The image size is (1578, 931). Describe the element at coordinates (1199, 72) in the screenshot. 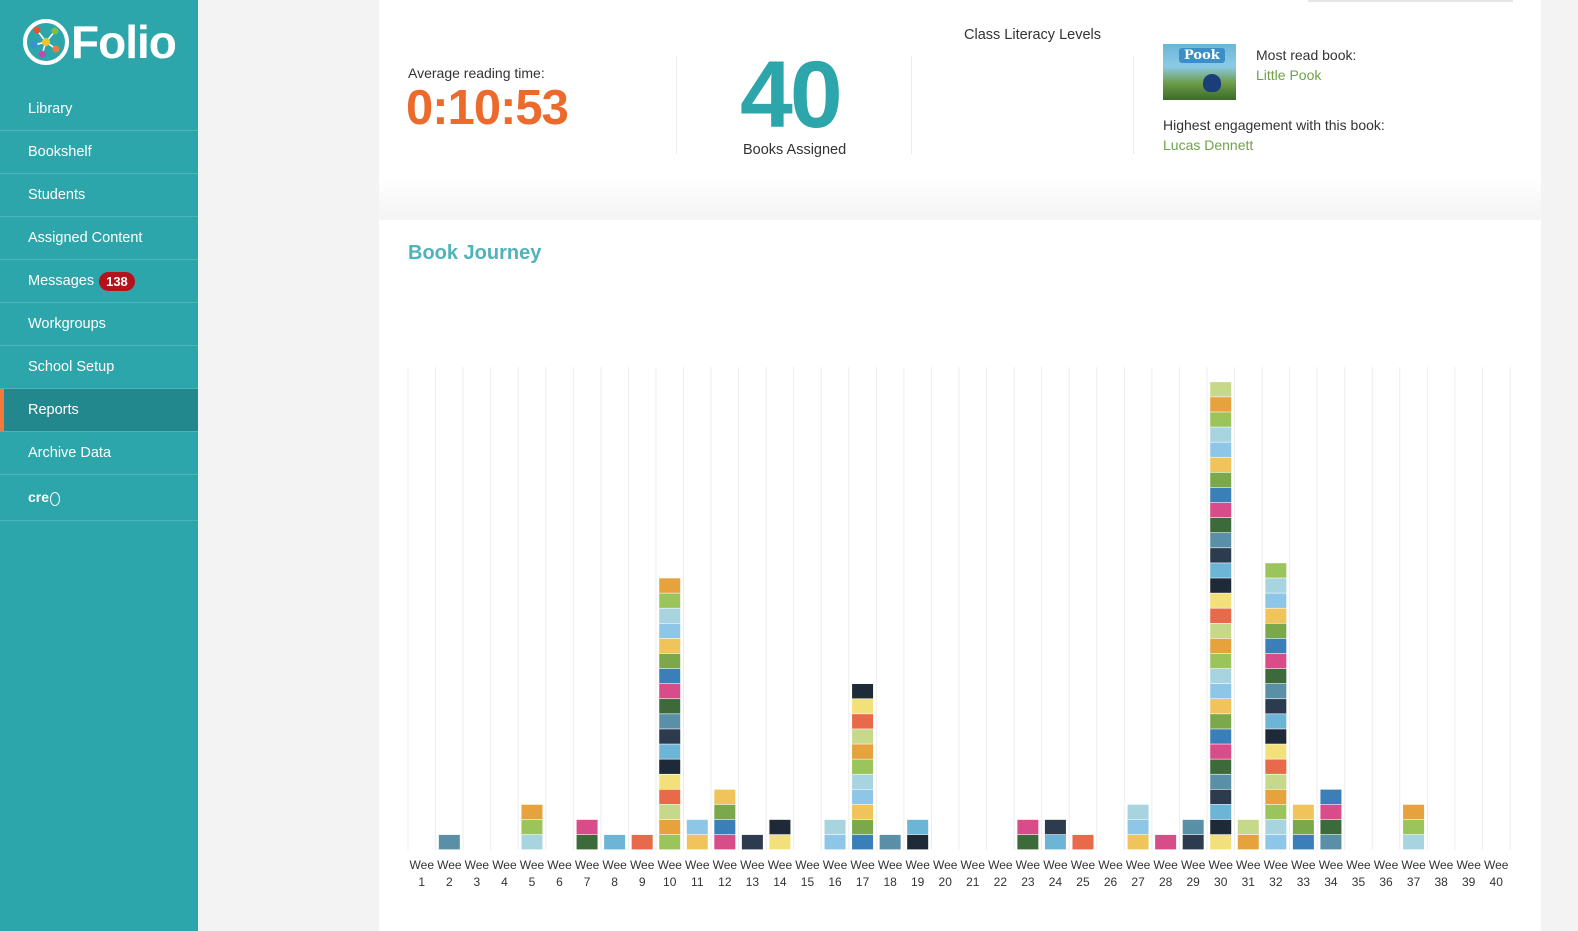

I see `most-read-book-cover: Pook` at that location.